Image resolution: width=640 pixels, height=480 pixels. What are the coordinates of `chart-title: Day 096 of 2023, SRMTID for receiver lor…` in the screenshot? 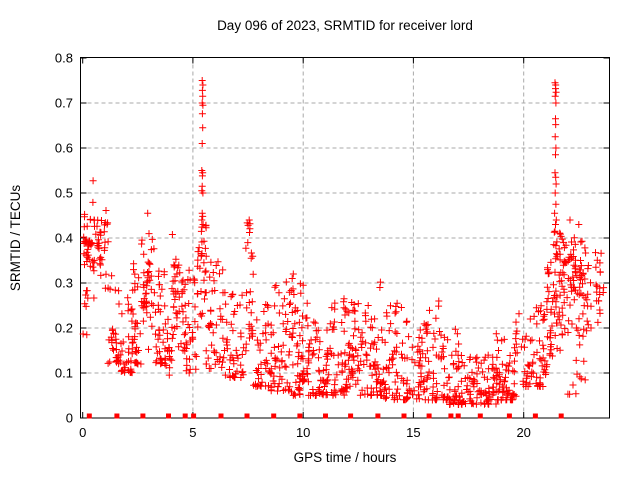 It's located at (345, 25).